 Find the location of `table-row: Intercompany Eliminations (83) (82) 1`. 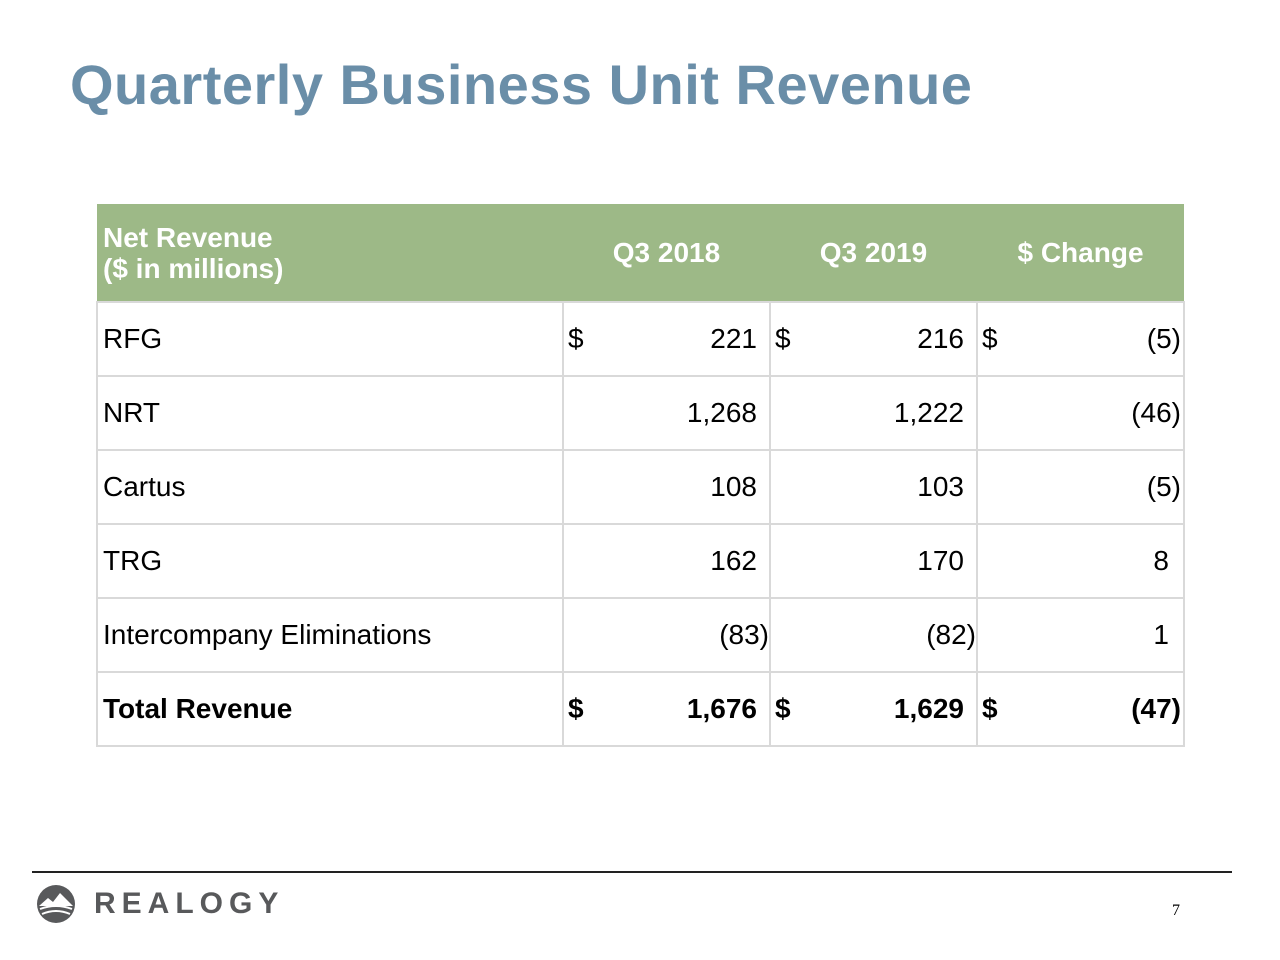

table-row: Intercompany Eliminations (83) (82) 1 is located at coordinates (640, 635).